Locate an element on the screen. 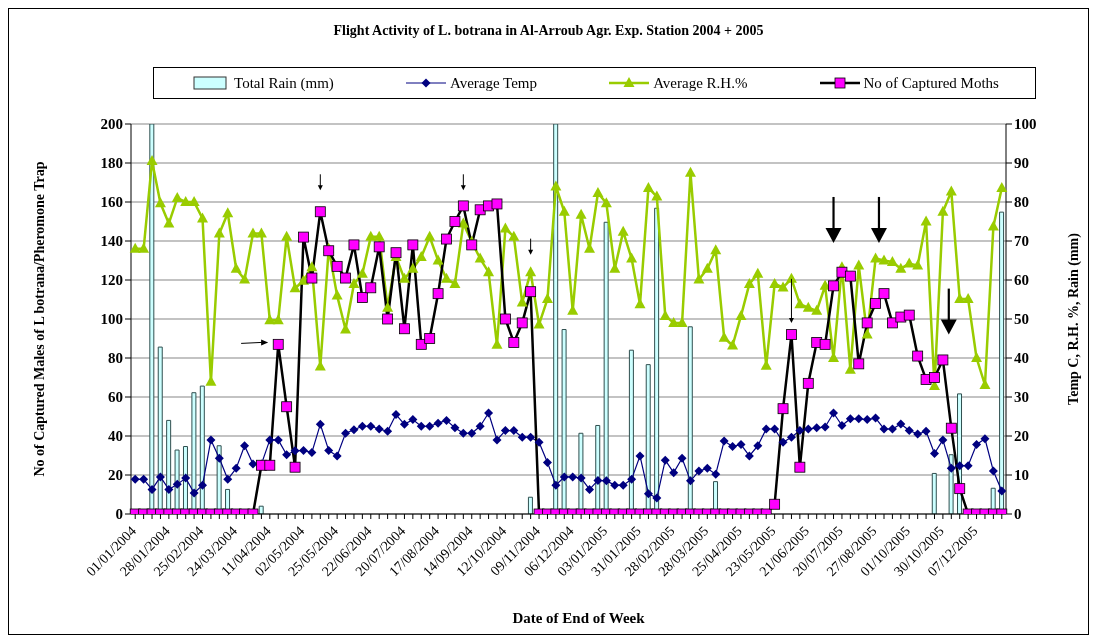 This screenshot has width=1097, height=643. y2-axis-title: Temp C, R.H. %, Rain (mm) is located at coordinates (1074, 319).